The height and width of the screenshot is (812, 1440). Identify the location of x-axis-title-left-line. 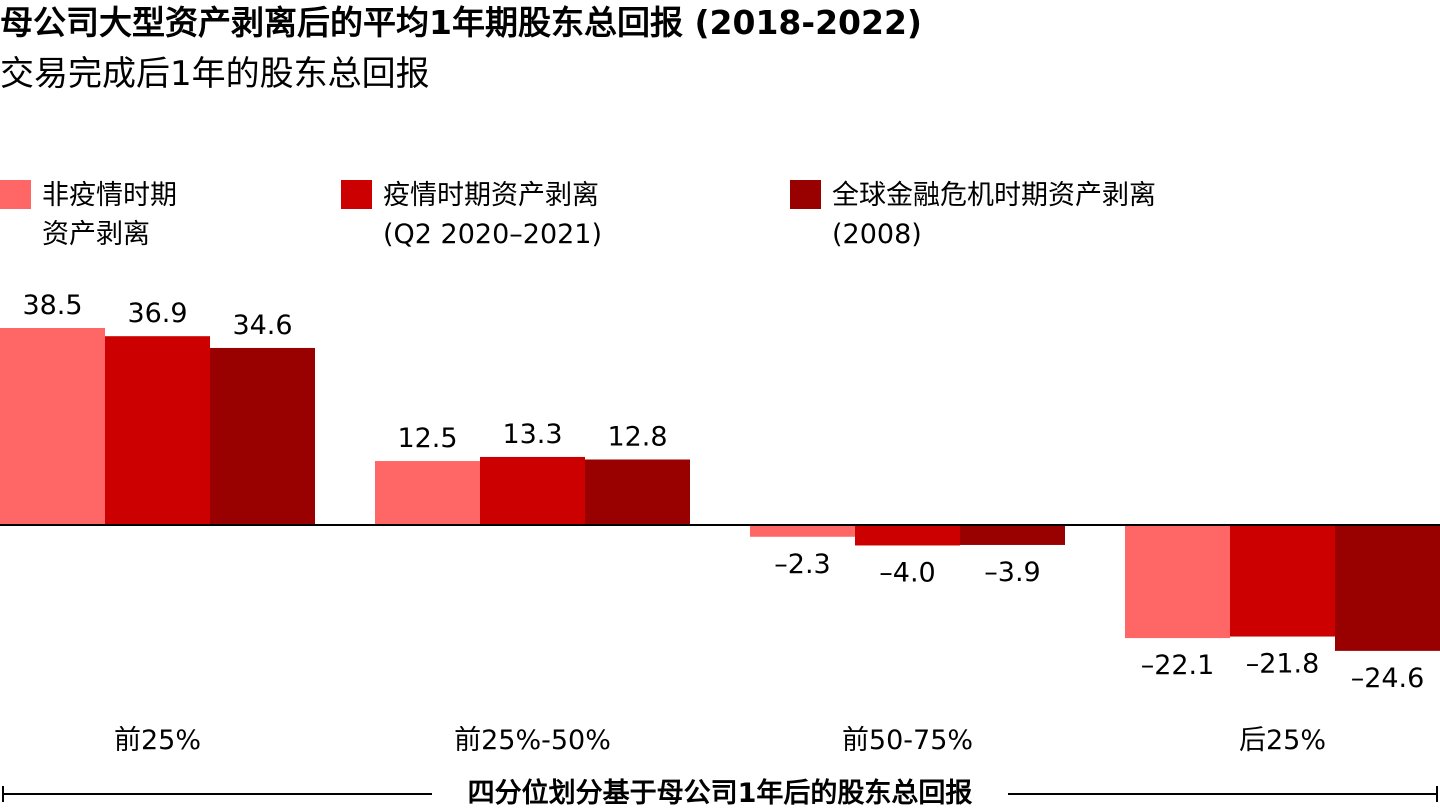
(217, 794).